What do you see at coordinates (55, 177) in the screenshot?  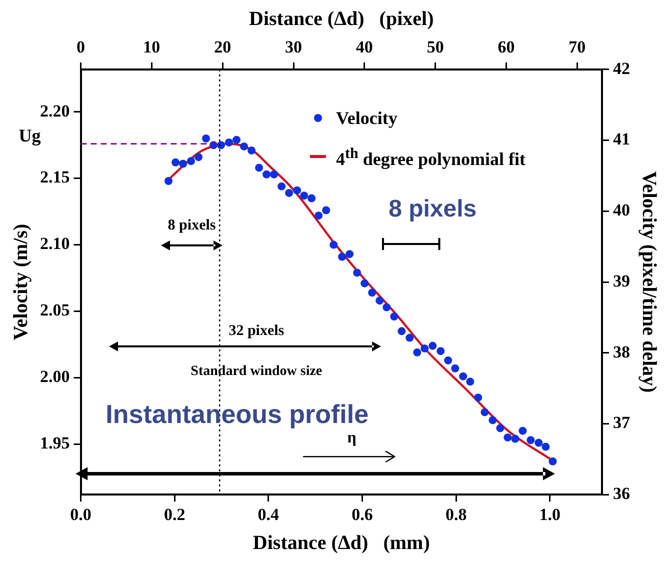 I see `y-tick-label: 2.15` at bounding box center [55, 177].